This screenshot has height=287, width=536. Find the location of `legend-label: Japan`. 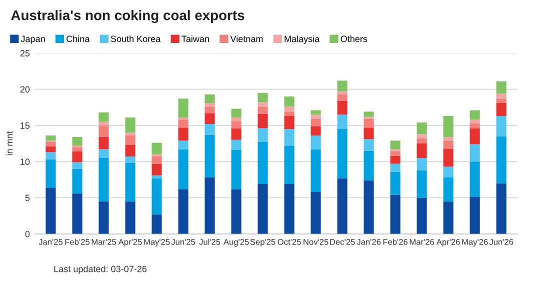

legend-label: Japan is located at coordinates (32, 40).